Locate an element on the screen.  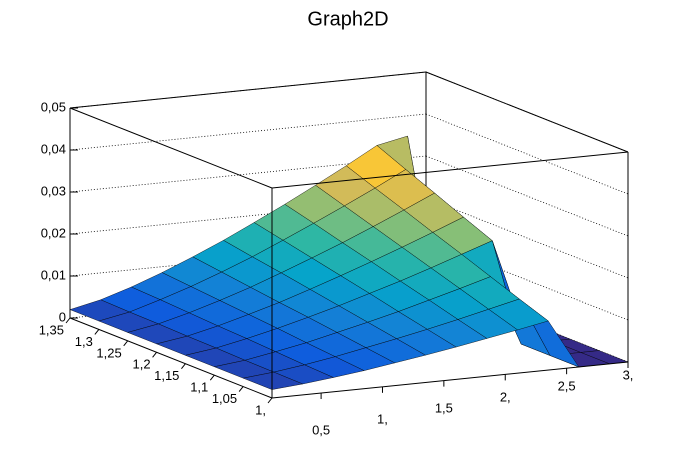
y-tick-label: 1,05 is located at coordinates (224, 398).